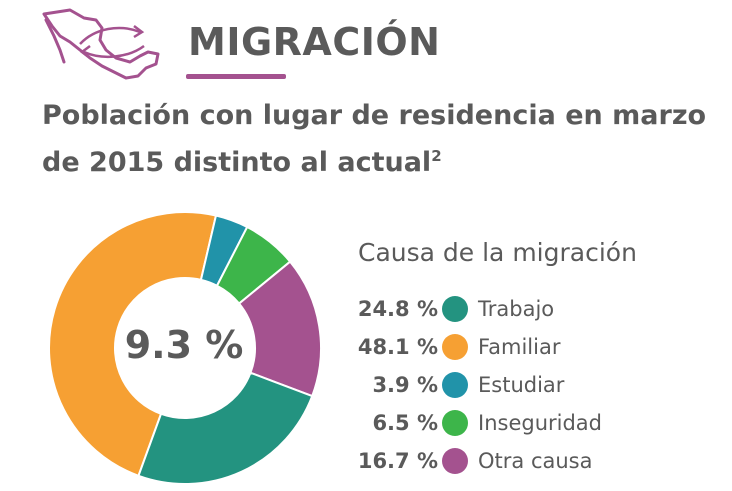 The height and width of the screenshot is (491, 732). I want to click on mexico-map-arrows-icon, so click(101, 44).